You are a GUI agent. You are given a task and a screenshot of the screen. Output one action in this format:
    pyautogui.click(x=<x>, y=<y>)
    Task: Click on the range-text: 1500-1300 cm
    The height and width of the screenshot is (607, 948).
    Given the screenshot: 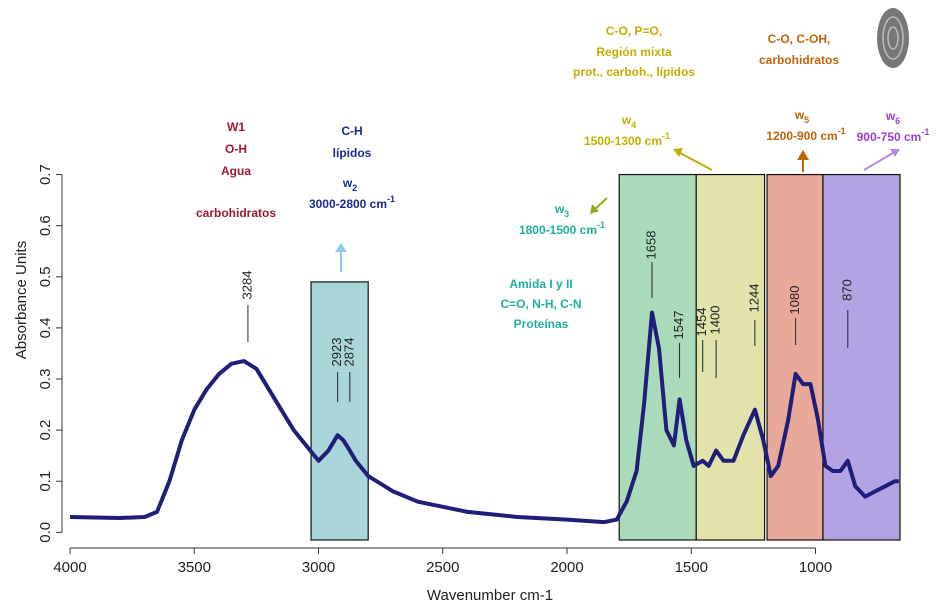 What is the action you would take?
    pyautogui.click(x=623, y=141)
    